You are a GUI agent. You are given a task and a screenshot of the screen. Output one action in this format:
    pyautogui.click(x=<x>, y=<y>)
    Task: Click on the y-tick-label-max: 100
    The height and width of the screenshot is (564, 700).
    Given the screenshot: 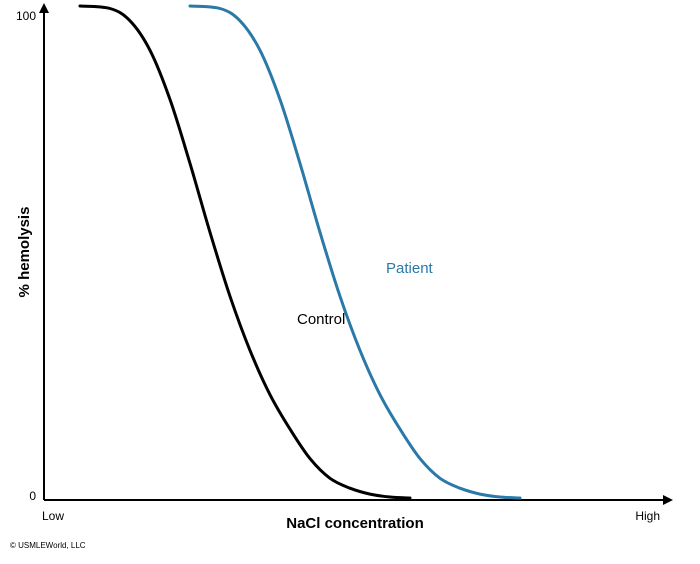 What is the action you would take?
    pyautogui.click(x=26, y=16)
    